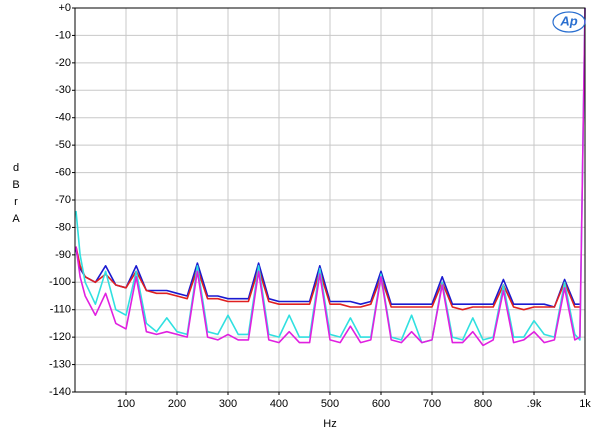 The height and width of the screenshot is (436, 600). I want to click on y-tick-label: -140, so click(60, 392).